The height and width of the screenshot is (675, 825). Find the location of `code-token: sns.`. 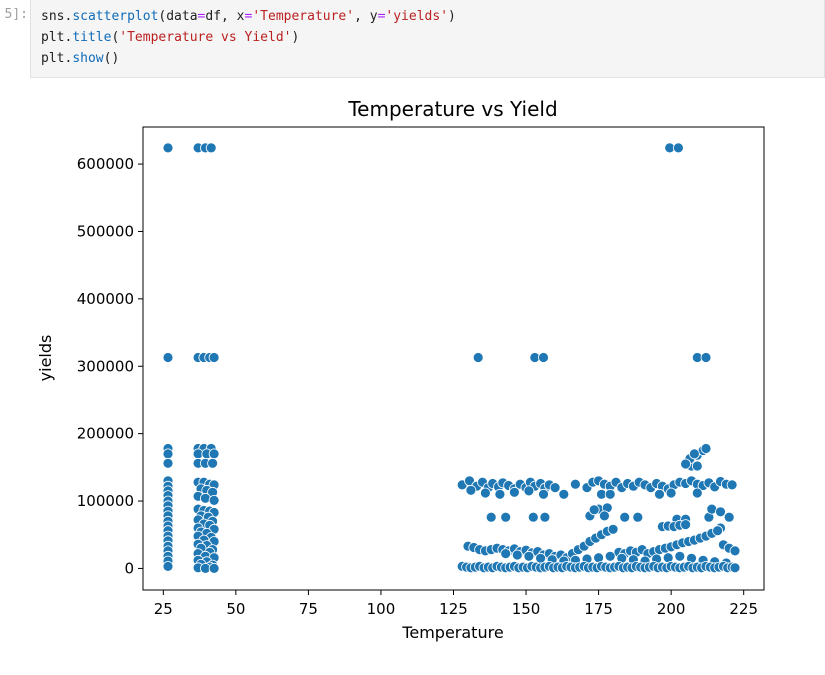

code-token: sns. is located at coordinates (57, 16).